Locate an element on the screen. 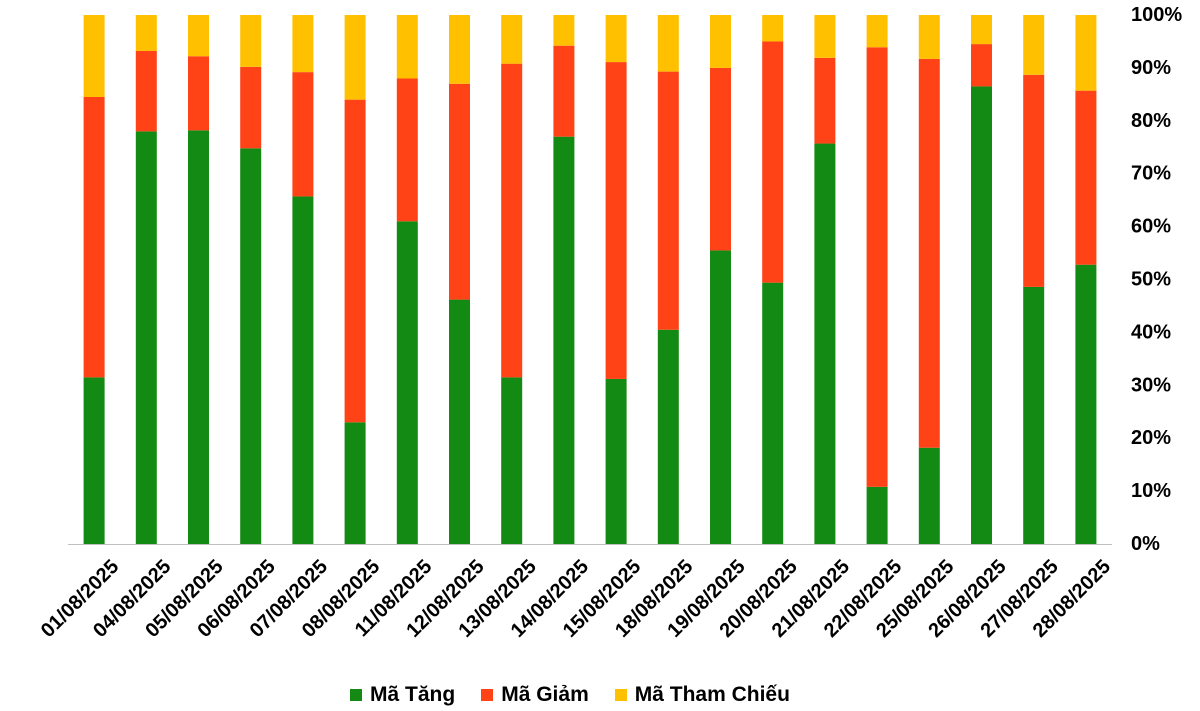  bar-tang-26/08/2025 is located at coordinates (981, 315).